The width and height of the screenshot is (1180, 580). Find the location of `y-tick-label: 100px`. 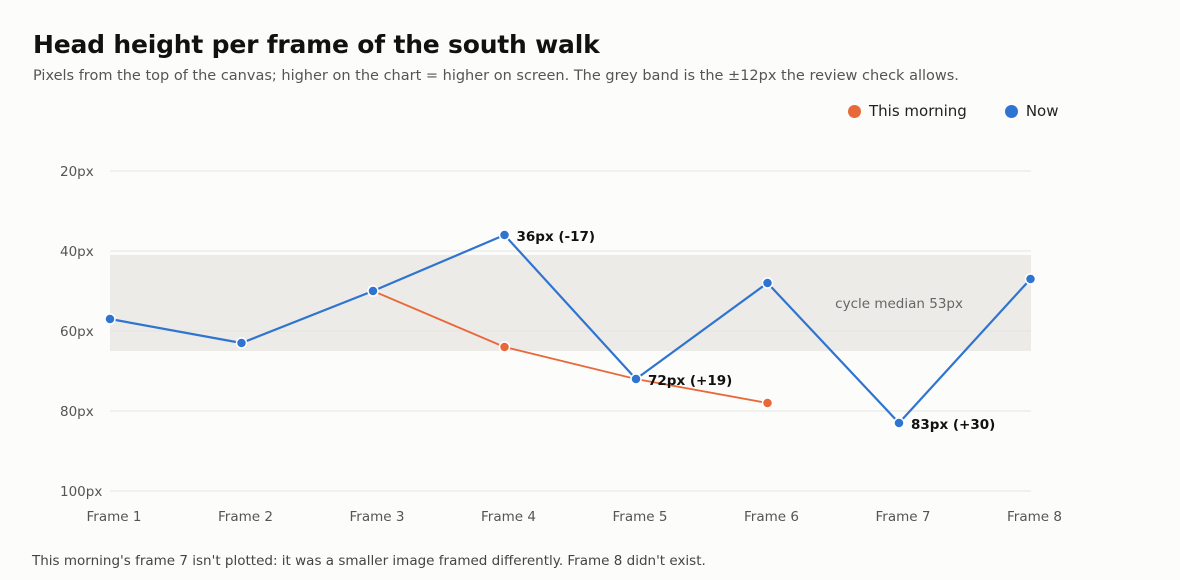

y-tick-label: 100px is located at coordinates (81, 492).